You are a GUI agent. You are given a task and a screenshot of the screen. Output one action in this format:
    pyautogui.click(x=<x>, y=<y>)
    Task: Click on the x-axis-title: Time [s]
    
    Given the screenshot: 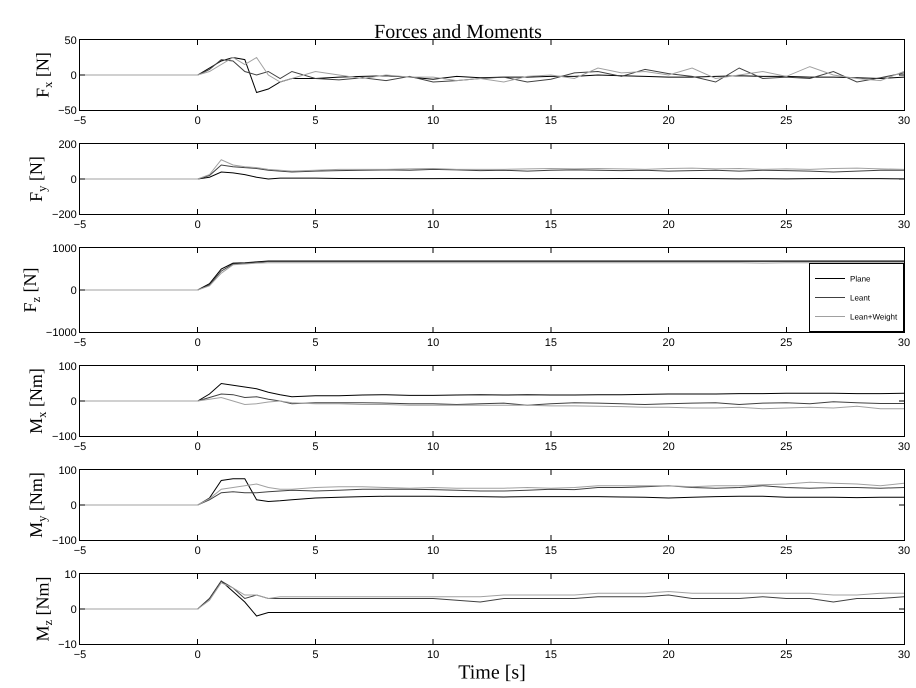 What is the action you would take?
    pyautogui.click(x=492, y=673)
    